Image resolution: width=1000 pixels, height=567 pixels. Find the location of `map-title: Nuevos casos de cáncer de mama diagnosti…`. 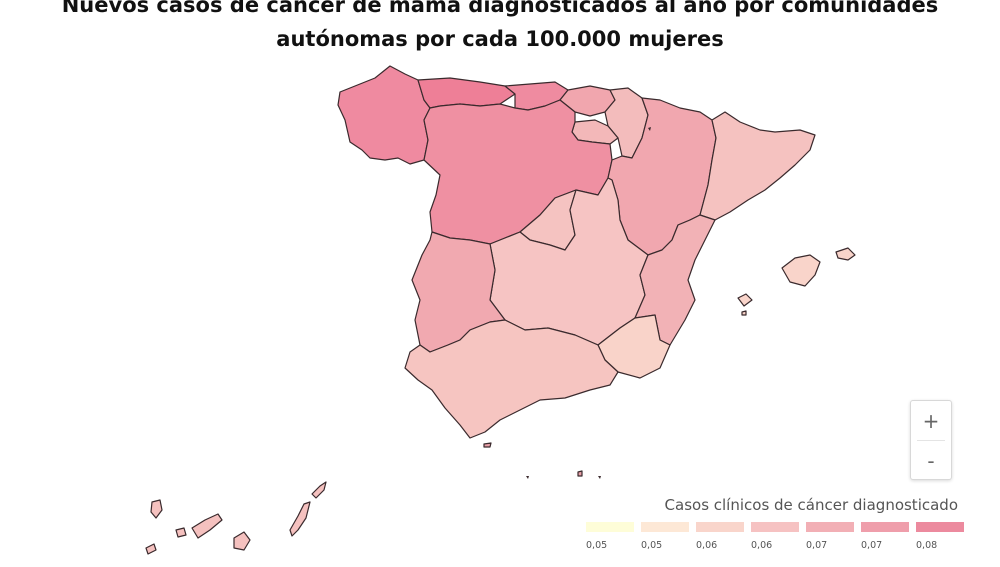

map-title: Nuevos casos de cáncer de mama diagnosti… is located at coordinates (500, 25).